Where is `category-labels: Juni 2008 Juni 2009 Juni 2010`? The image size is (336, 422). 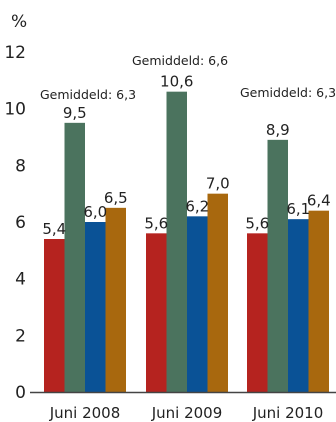
category-labels: Juni 2008 Juni 2009 Juni 2010 is located at coordinates (186, 413).